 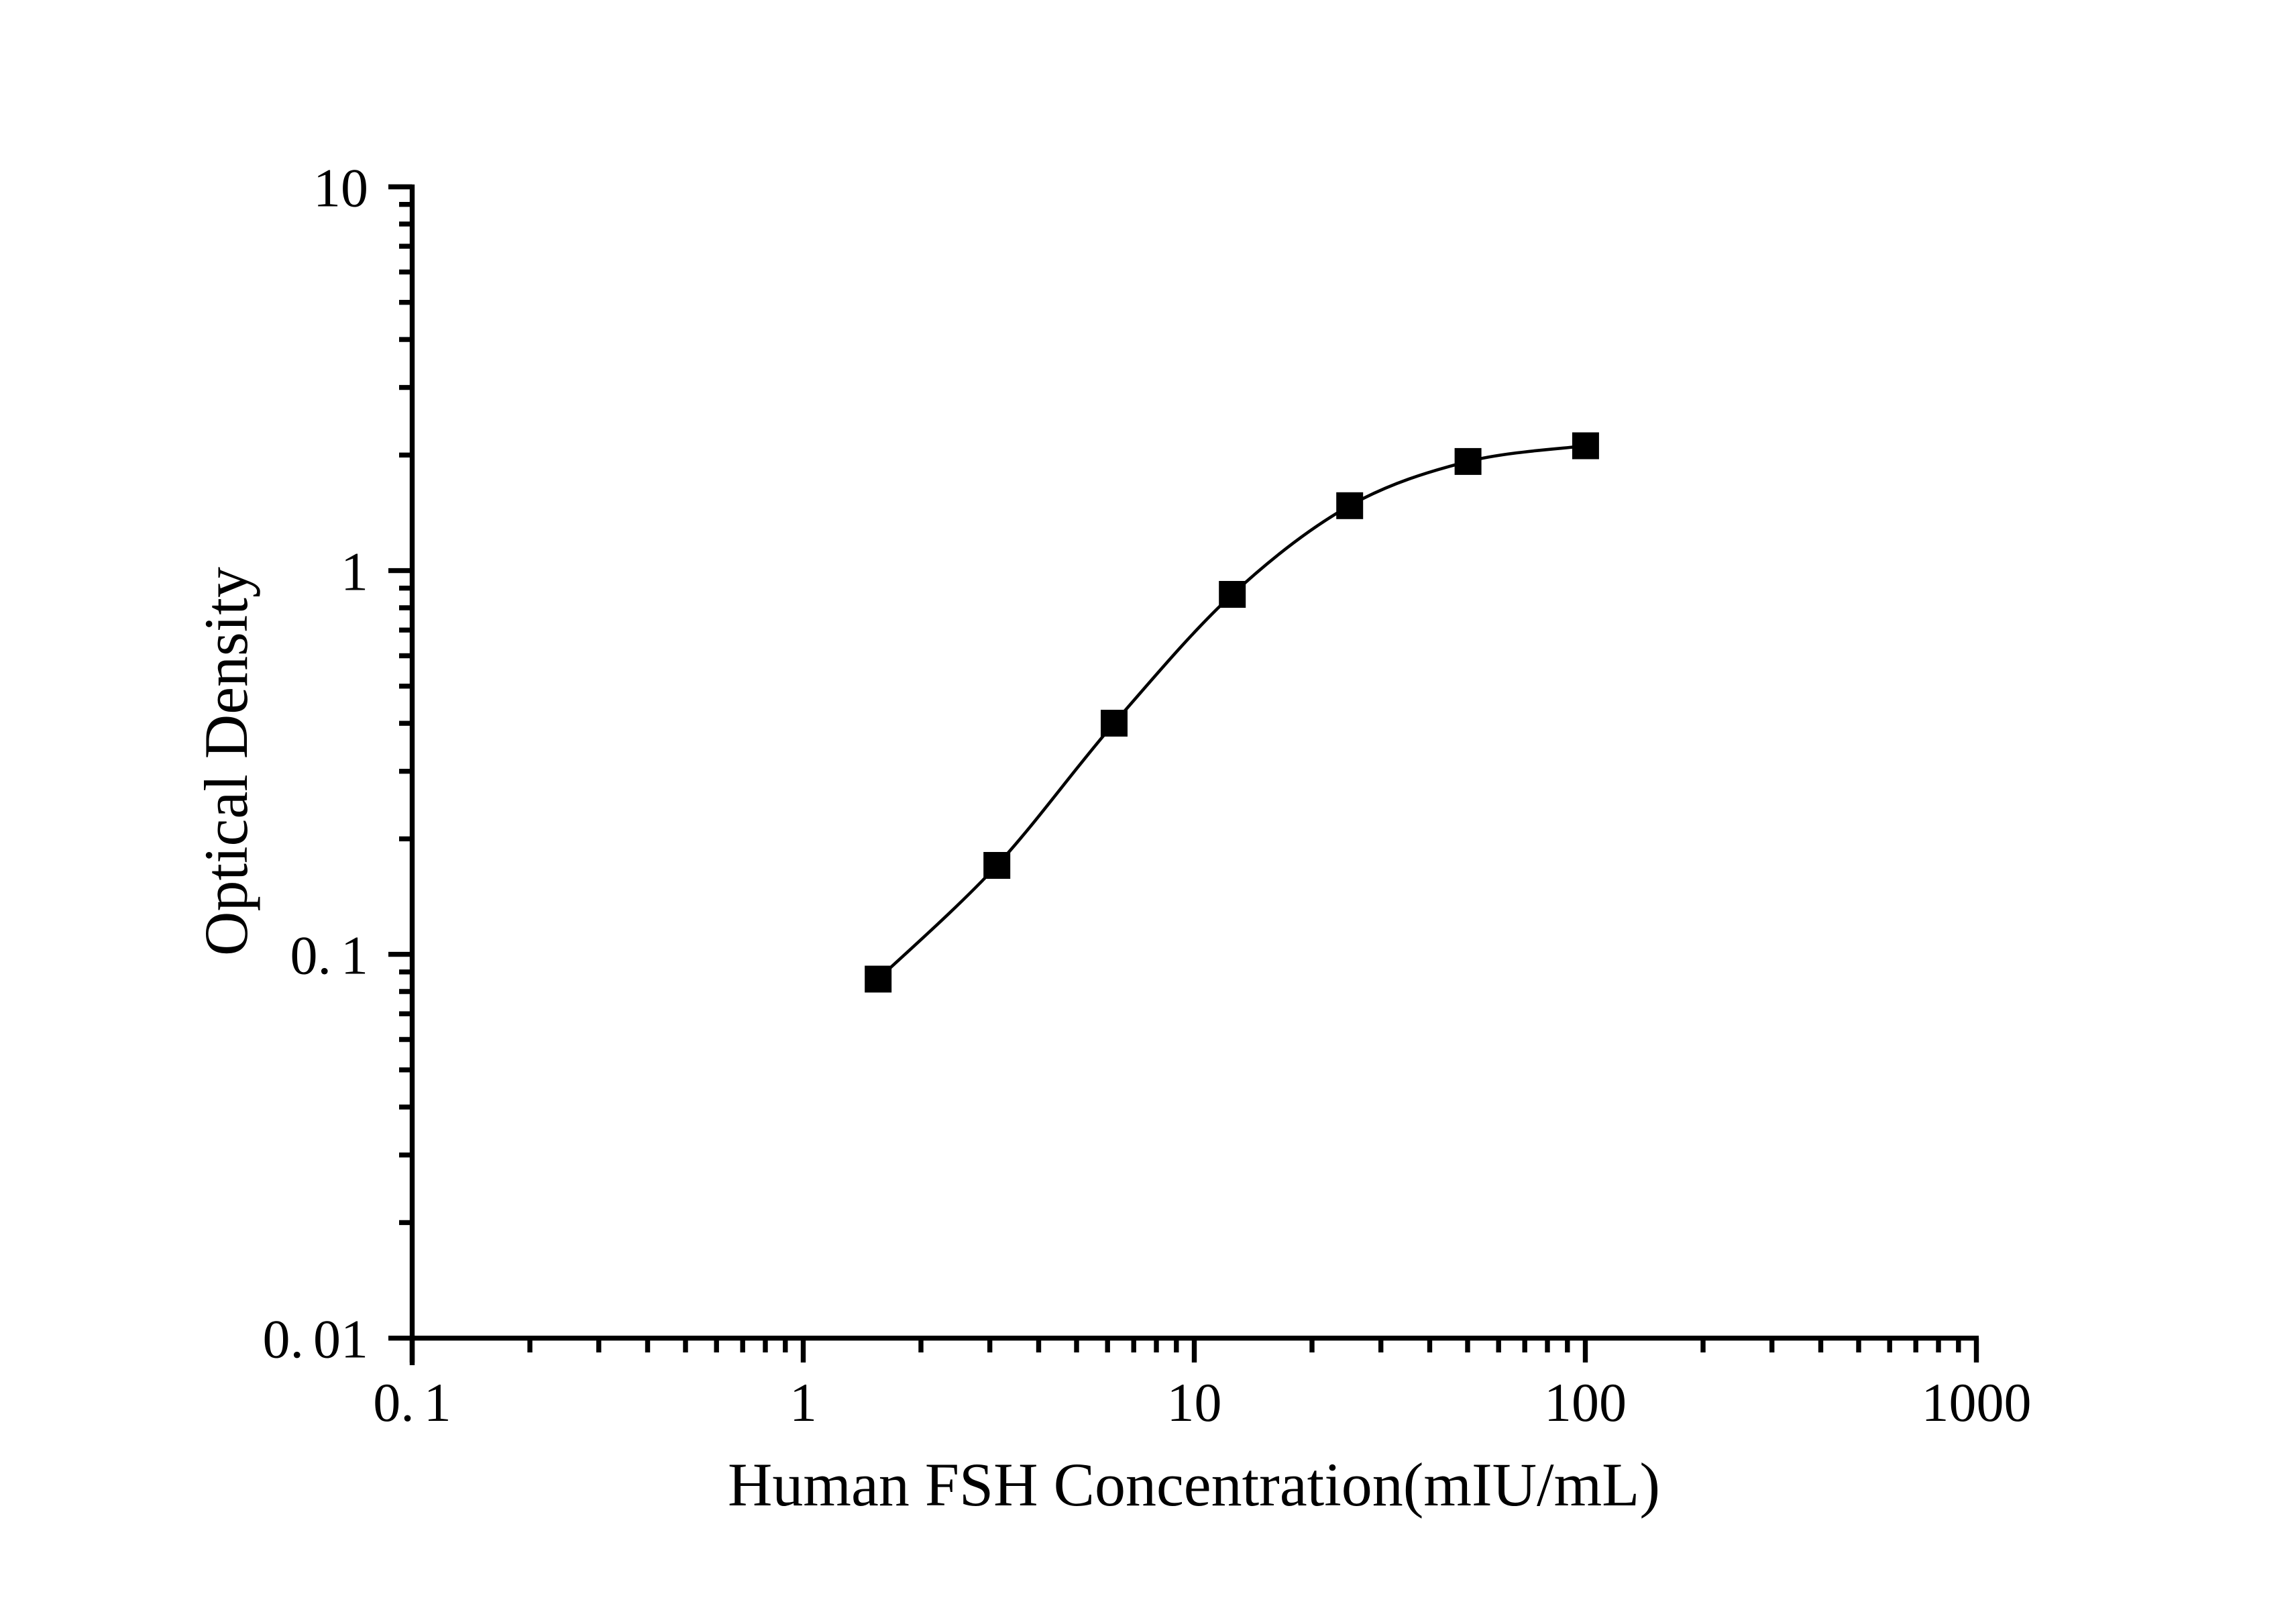 I want to click on svg-text:0.01: 0. 01, so click(x=316, y=1339).